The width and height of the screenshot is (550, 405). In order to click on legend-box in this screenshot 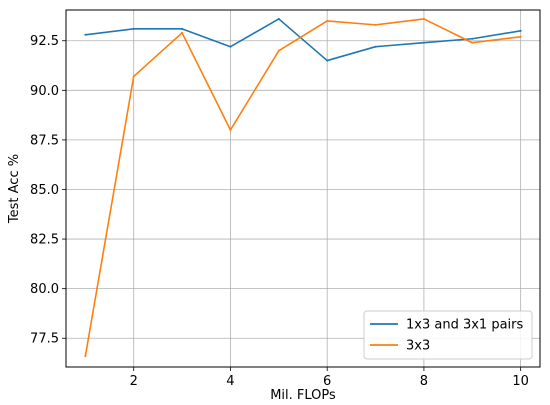, I will do `click(448, 335)`.